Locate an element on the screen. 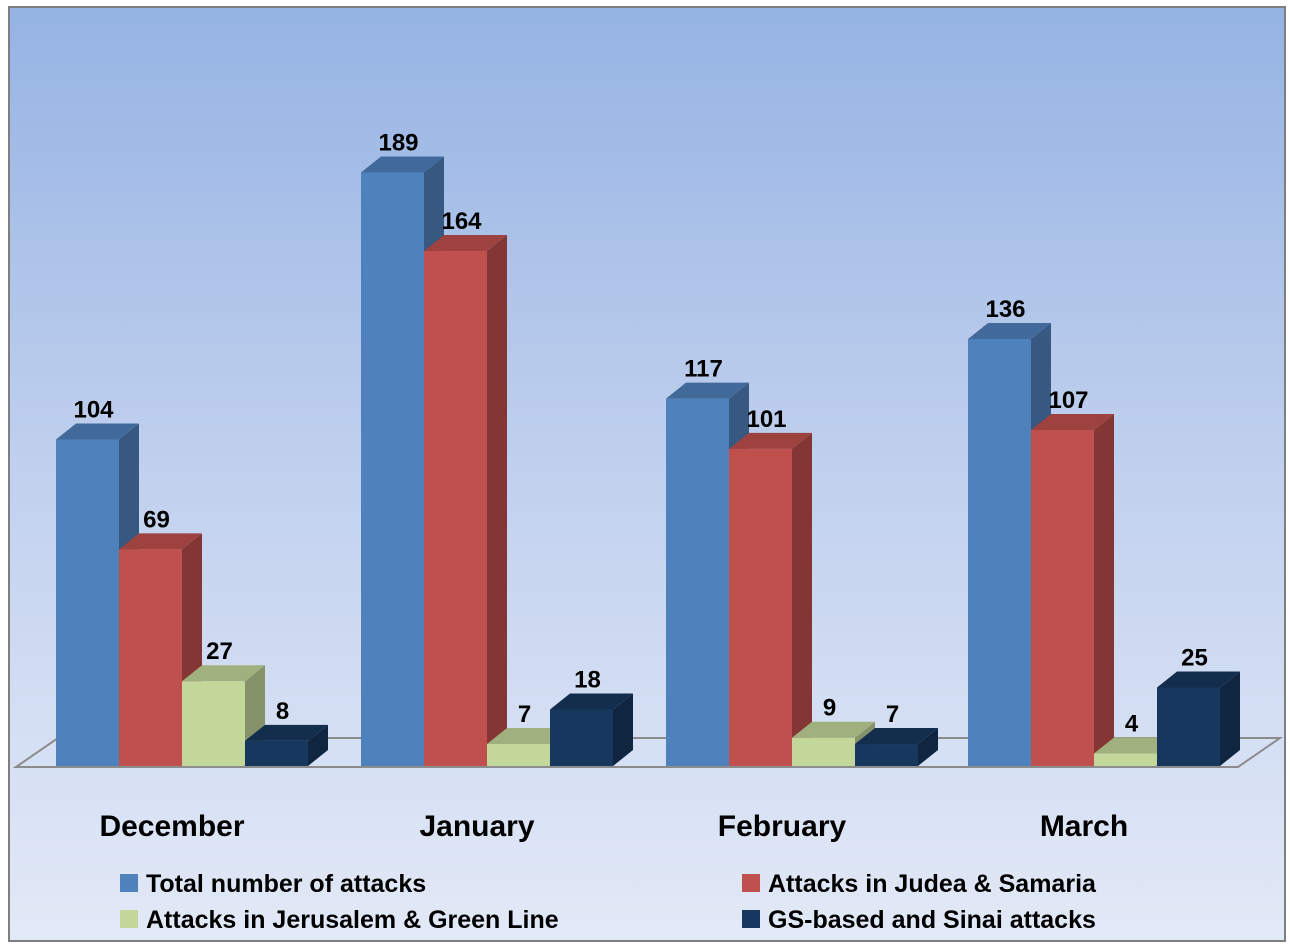 The height and width of the screenshot is (947, 1290). data-label: 9 is located at coordinates (829, 708).